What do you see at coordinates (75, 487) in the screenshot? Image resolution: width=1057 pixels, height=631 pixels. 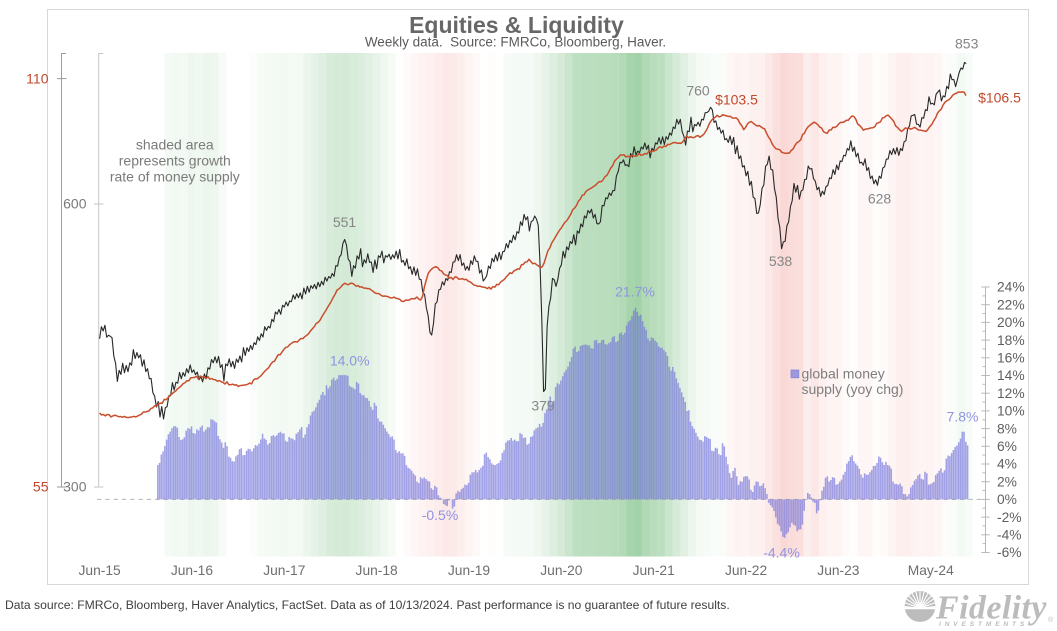 I see `svg-text: 300` at bounding box center [75, 487].